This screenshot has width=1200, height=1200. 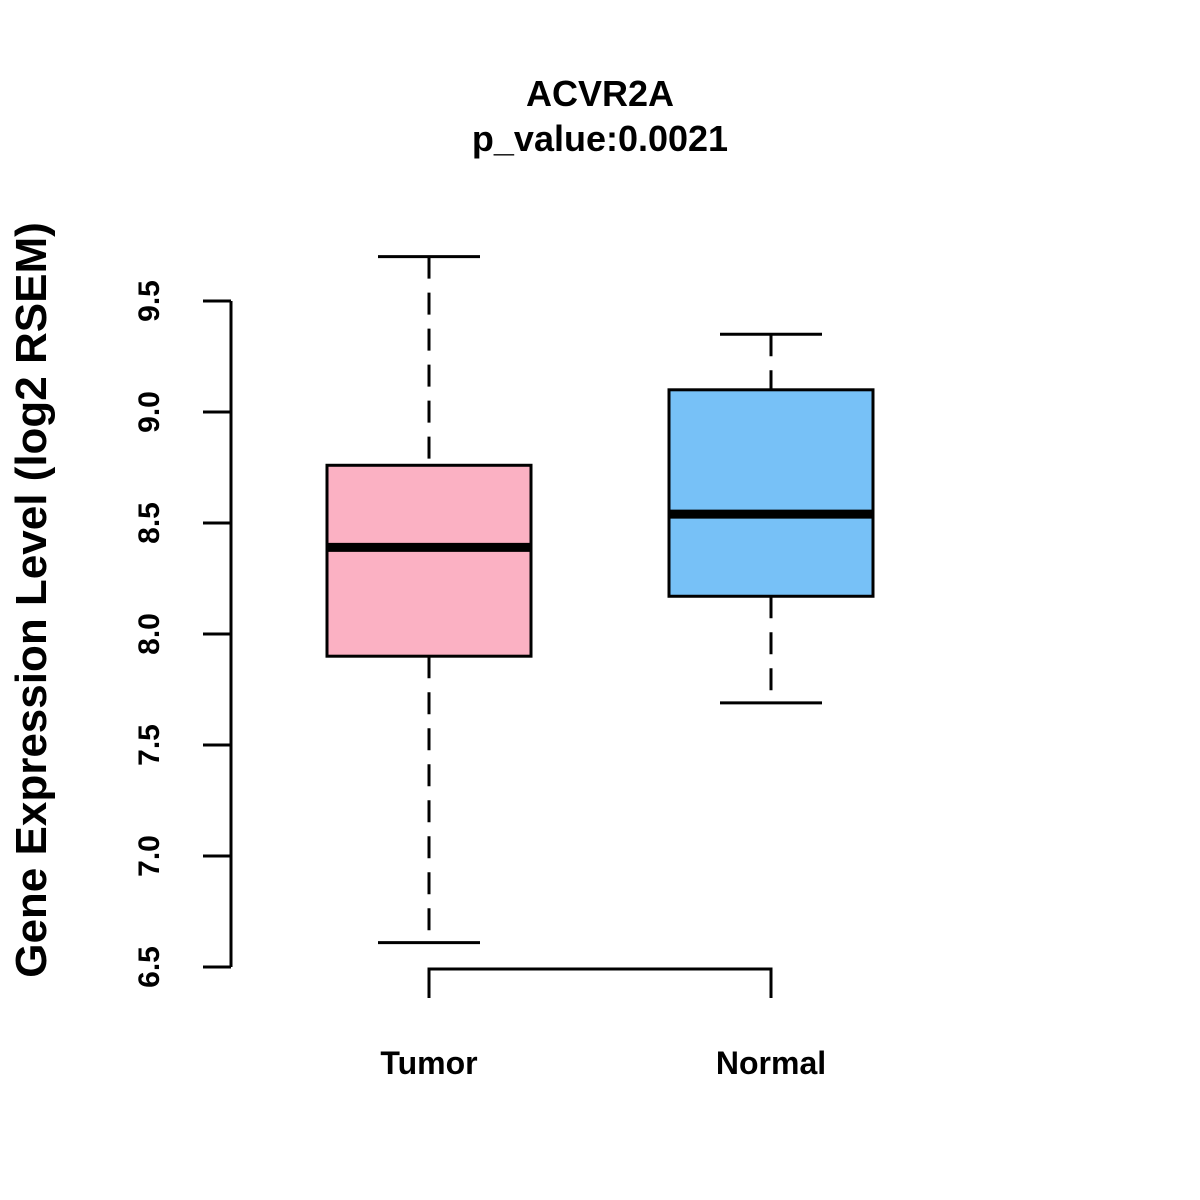 What do you see at coordinates (183, 634) in the screenshot?
I see `y-axis: 6.5 7.0 7.5 8.0 8.5 9.0 9.5` at bounding box center [183, 634].